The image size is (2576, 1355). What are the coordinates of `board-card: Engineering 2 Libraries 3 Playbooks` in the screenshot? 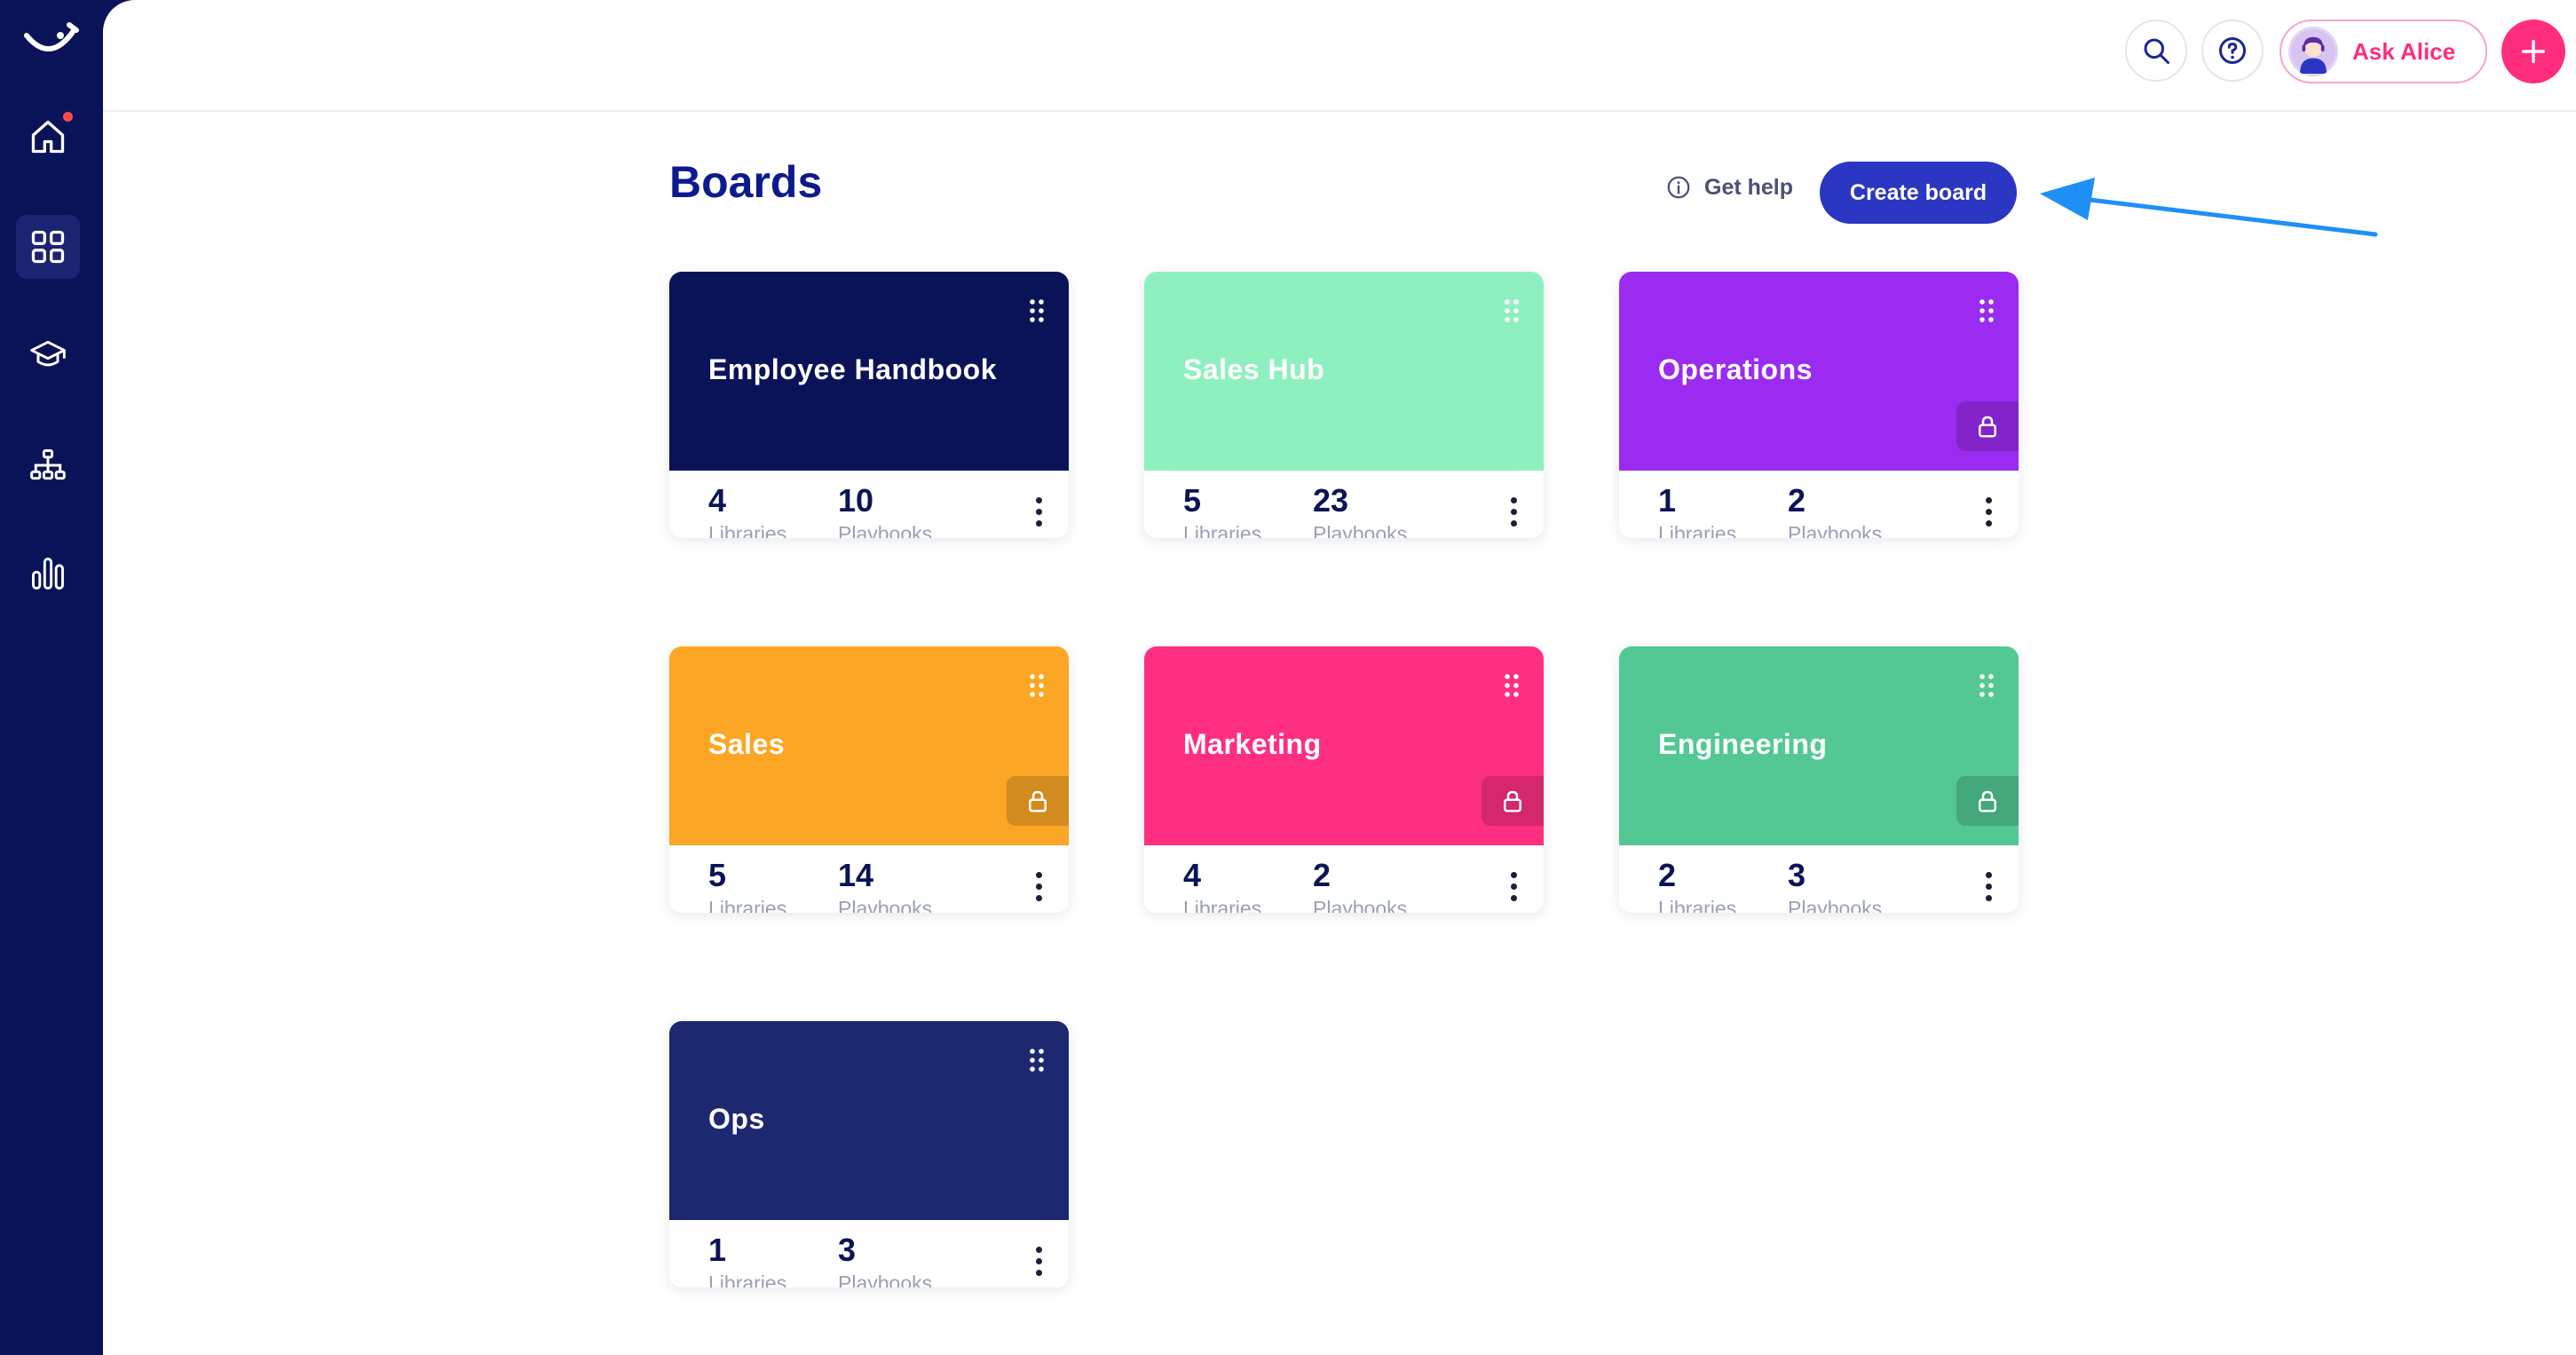 It's located at (1819, 779).